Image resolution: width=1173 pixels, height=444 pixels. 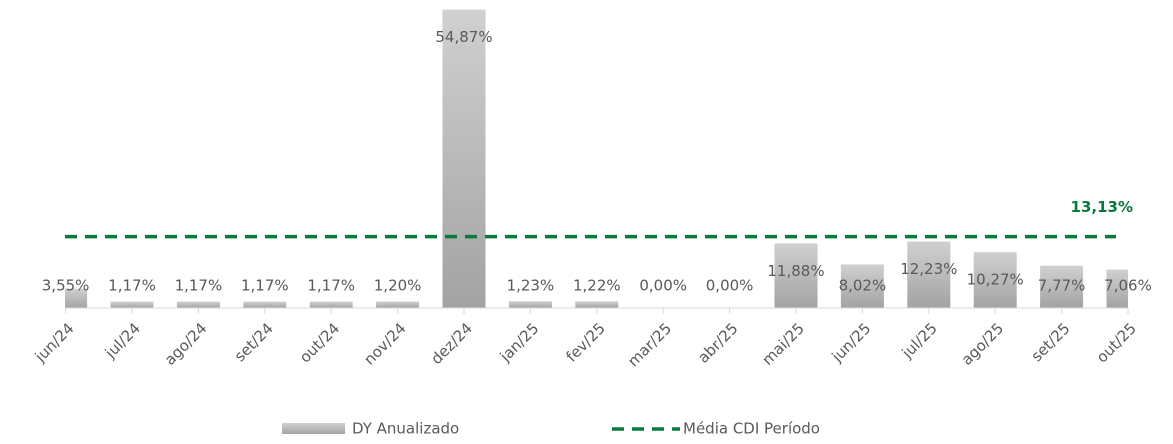 What do you see at coordinates (795, 271) in the screenshot?
I see `value-label: 11,88%` at bounding box center [795, 271].